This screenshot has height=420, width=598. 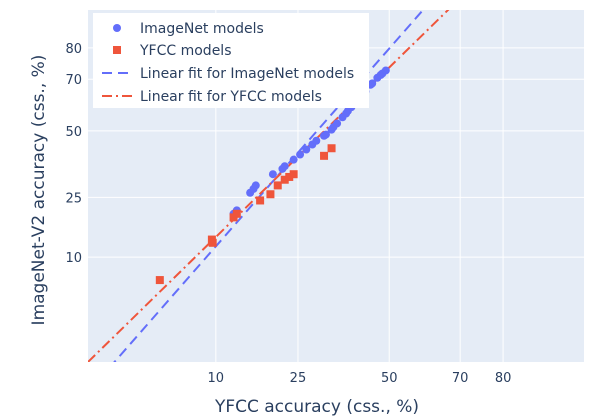 What do you see at coordinates (73, 132) in the screenshot?
I see `y-tick-label: 50` at bounding box center [73, 132].